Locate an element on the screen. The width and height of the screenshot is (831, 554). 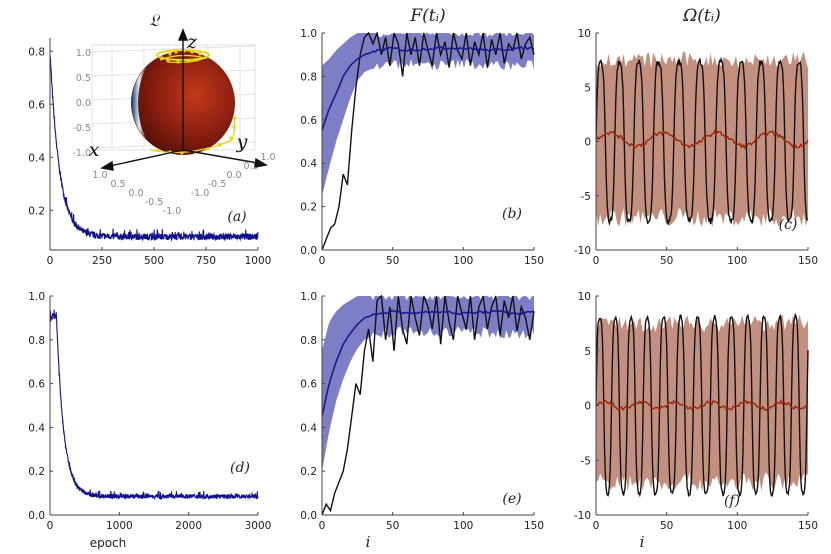
inset-y-tick: -0.5 is located at coordinates (217, 184).